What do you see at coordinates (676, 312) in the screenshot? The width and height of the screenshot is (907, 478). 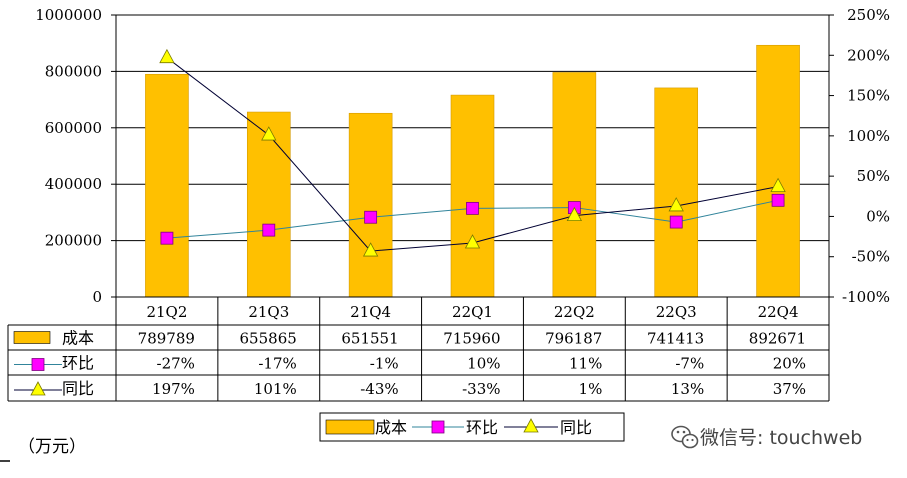 I see `category-label: 22Q3` at bounding box center [676, 312].